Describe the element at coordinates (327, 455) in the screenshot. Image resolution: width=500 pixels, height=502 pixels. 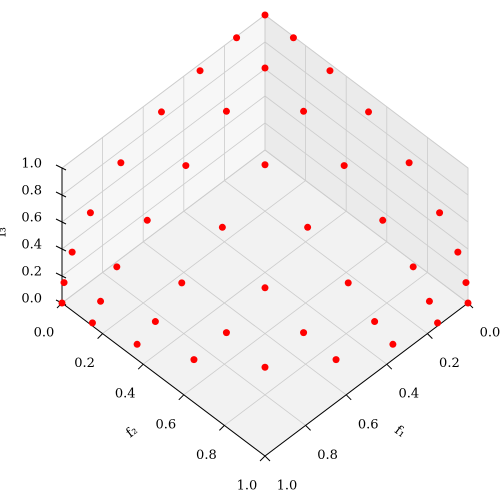
I see `x-tick-label: 0.8` at that location.